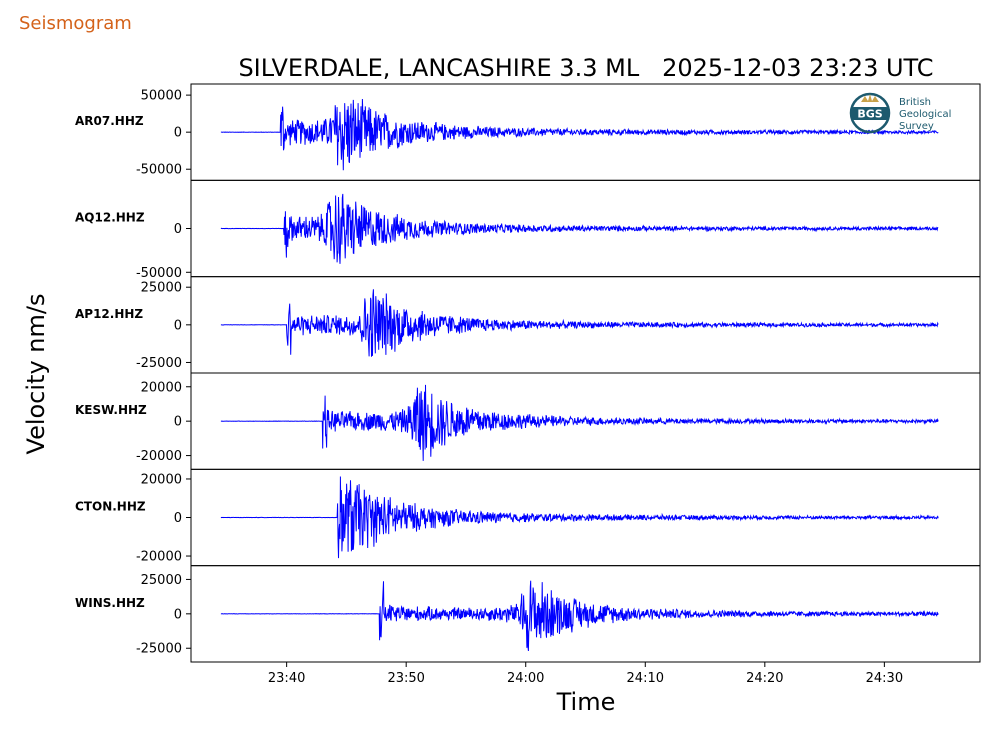 The image size is (1000, 732). What do you see at coordinates (110, 603) in the screenshot?
I see `station-label: WINS.HHZ` at bounding box center [110, 603].